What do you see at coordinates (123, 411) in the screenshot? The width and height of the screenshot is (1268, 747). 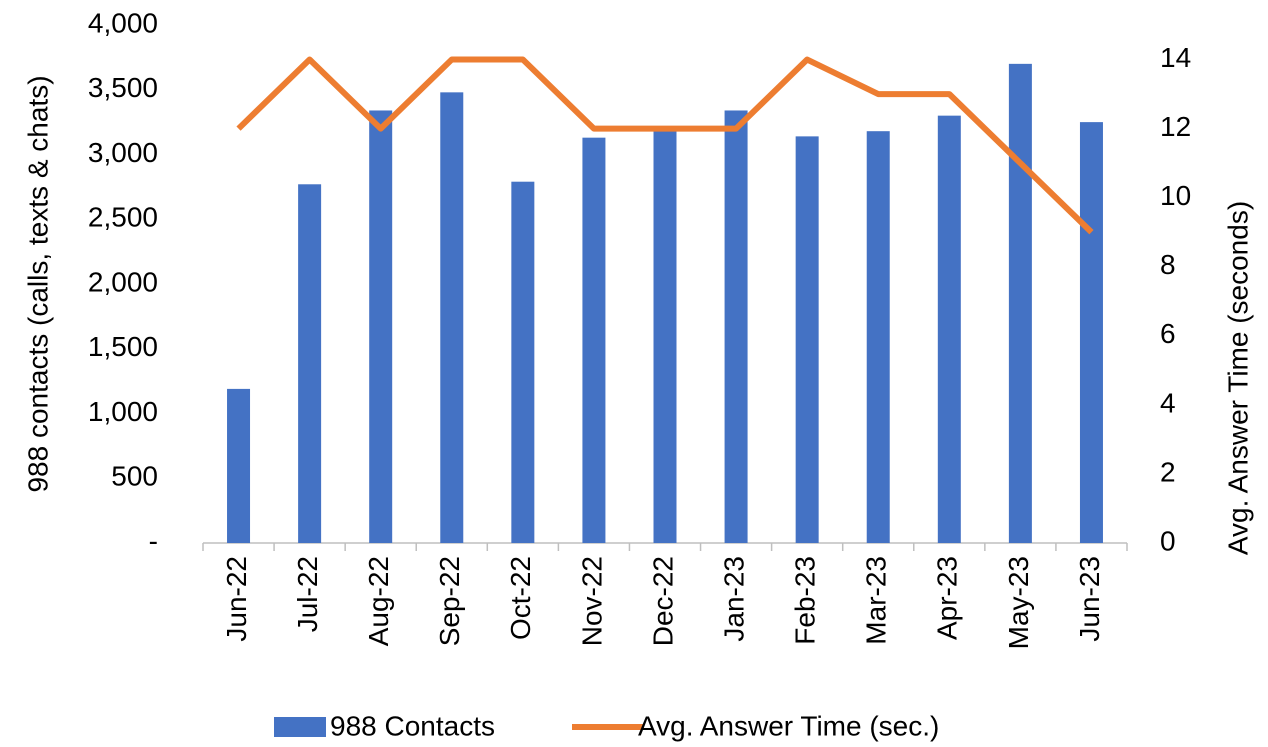 I see `y-tick-label: 1,000` at bounding box center [123, 411].